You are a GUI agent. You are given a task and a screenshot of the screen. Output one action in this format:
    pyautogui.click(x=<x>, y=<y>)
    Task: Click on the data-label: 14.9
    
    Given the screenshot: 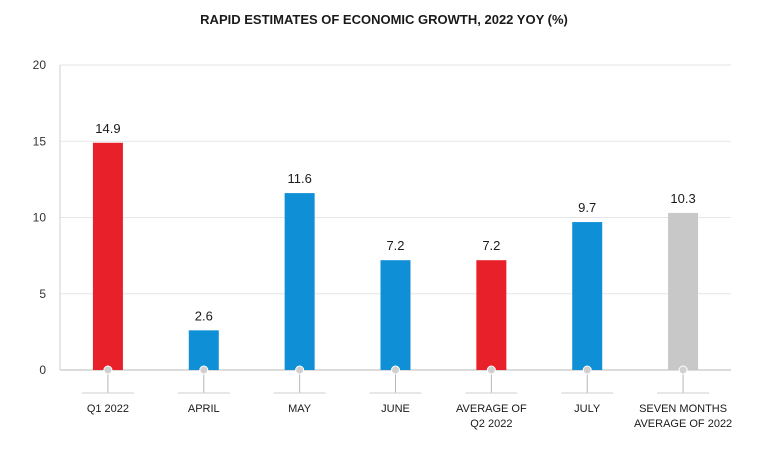 What is the action you would take?
    pyautogui.click(x=107, y=128)
    